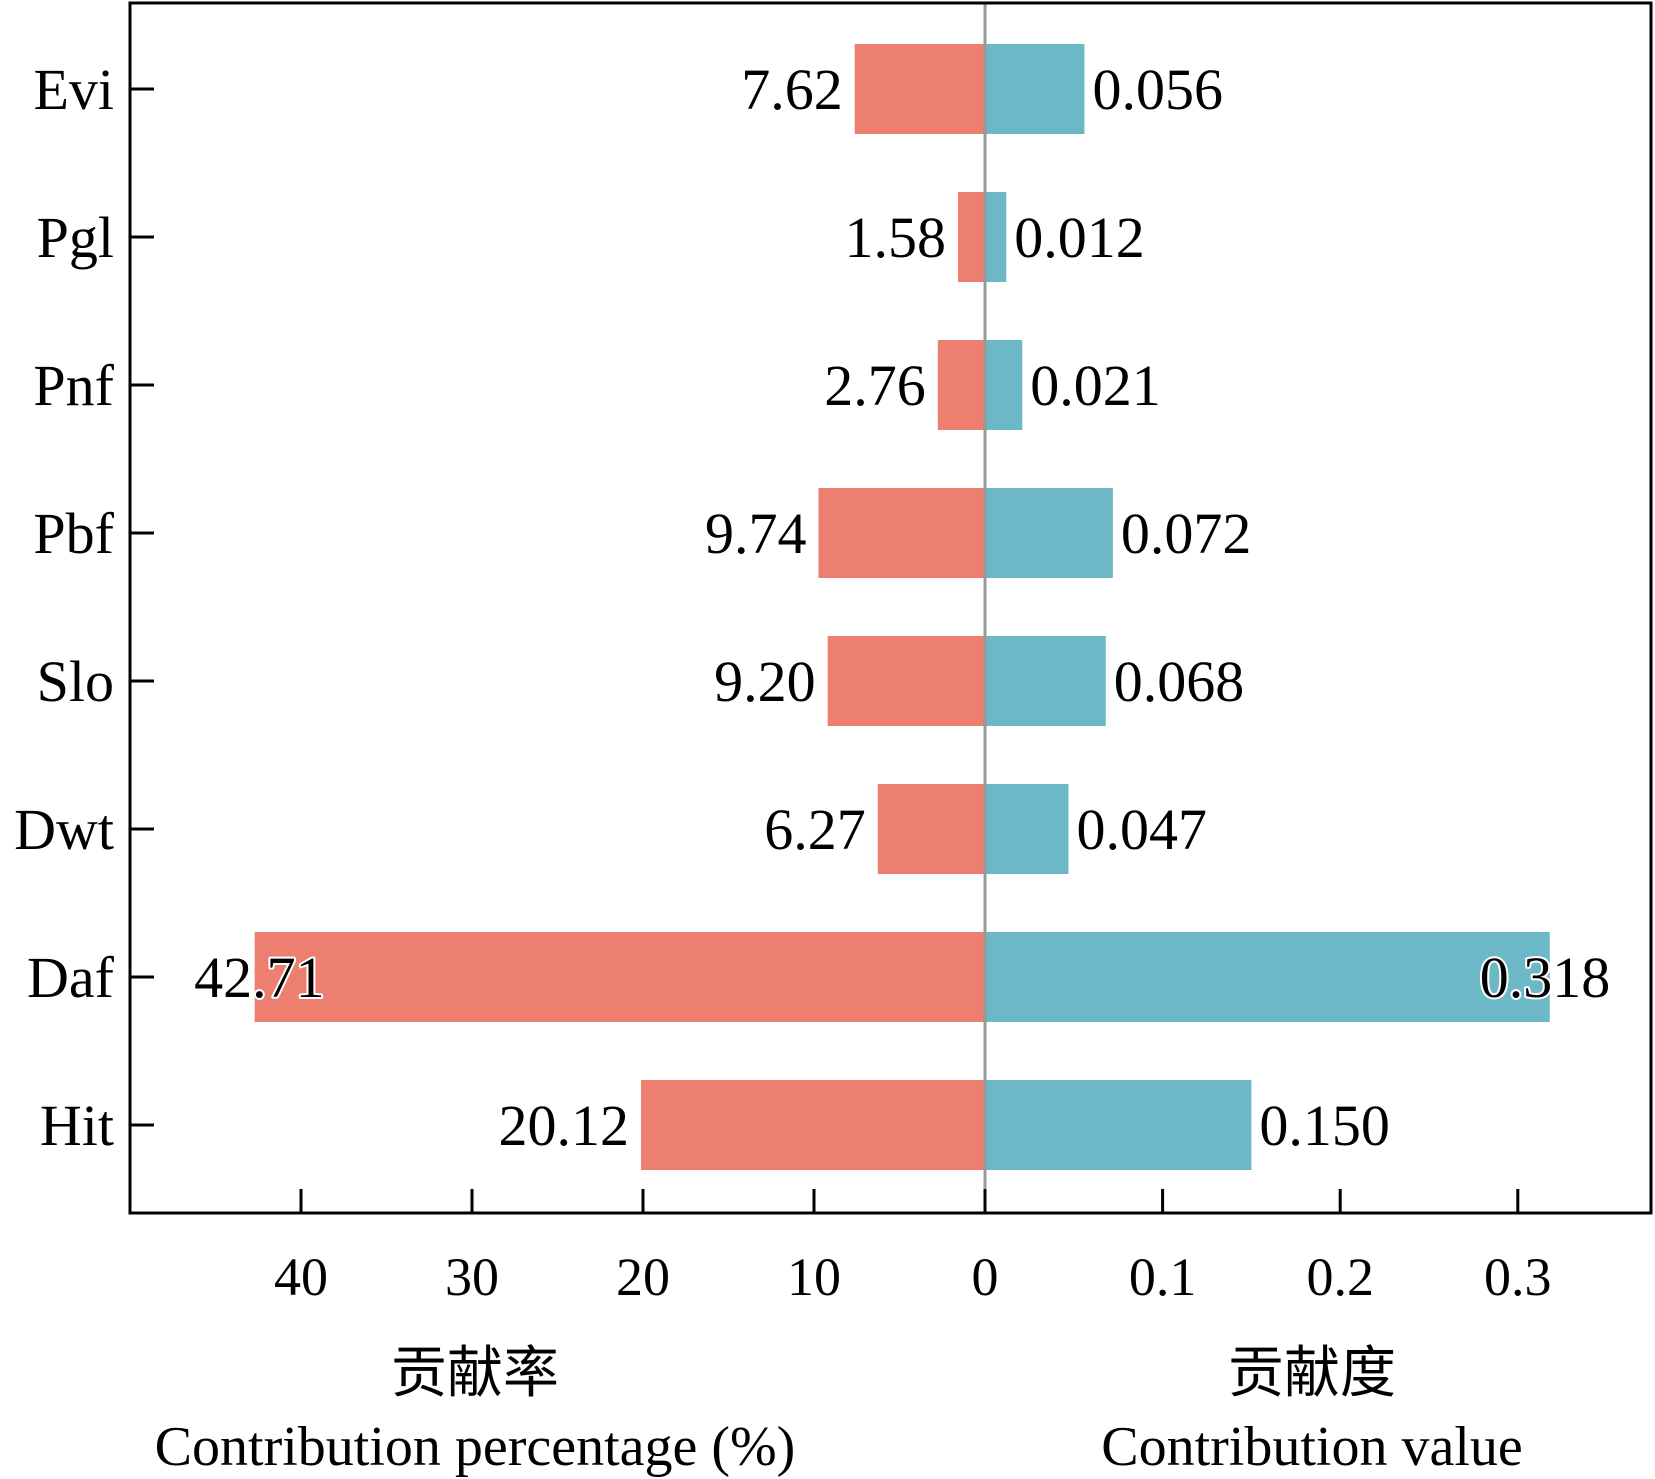 The height and width of the screenshot is (1479, 1655). Describe the element at coordinates (875, 385) in the screenshot. I see `data-label-left-pnf: 2.76` at that location.